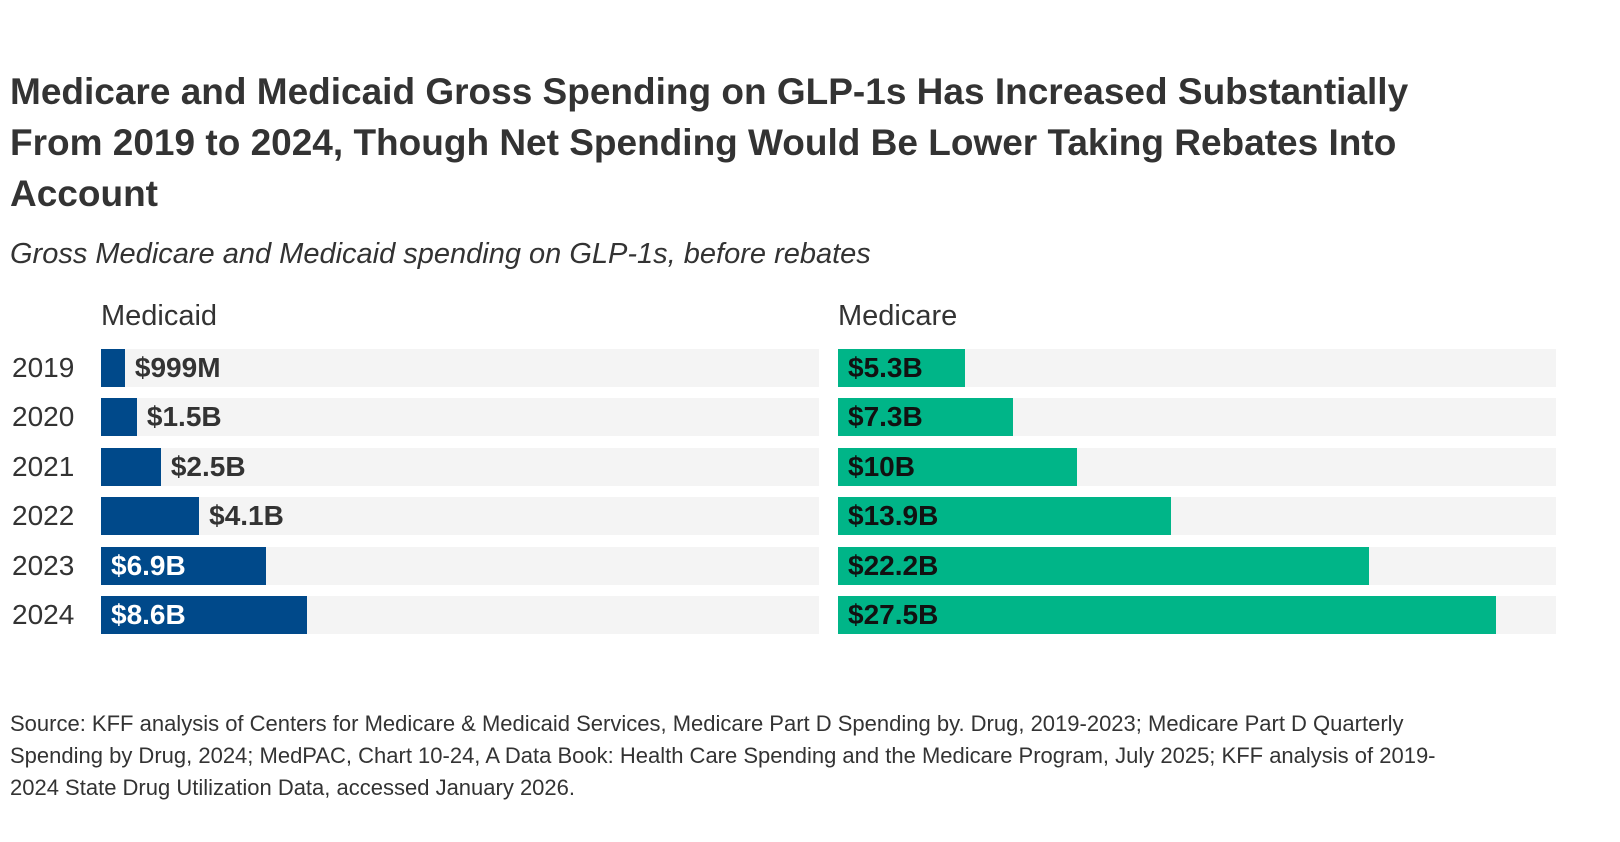 The image size is (1620, 842). I want to click on bar-track: $22.2B, so click(1197, 565).